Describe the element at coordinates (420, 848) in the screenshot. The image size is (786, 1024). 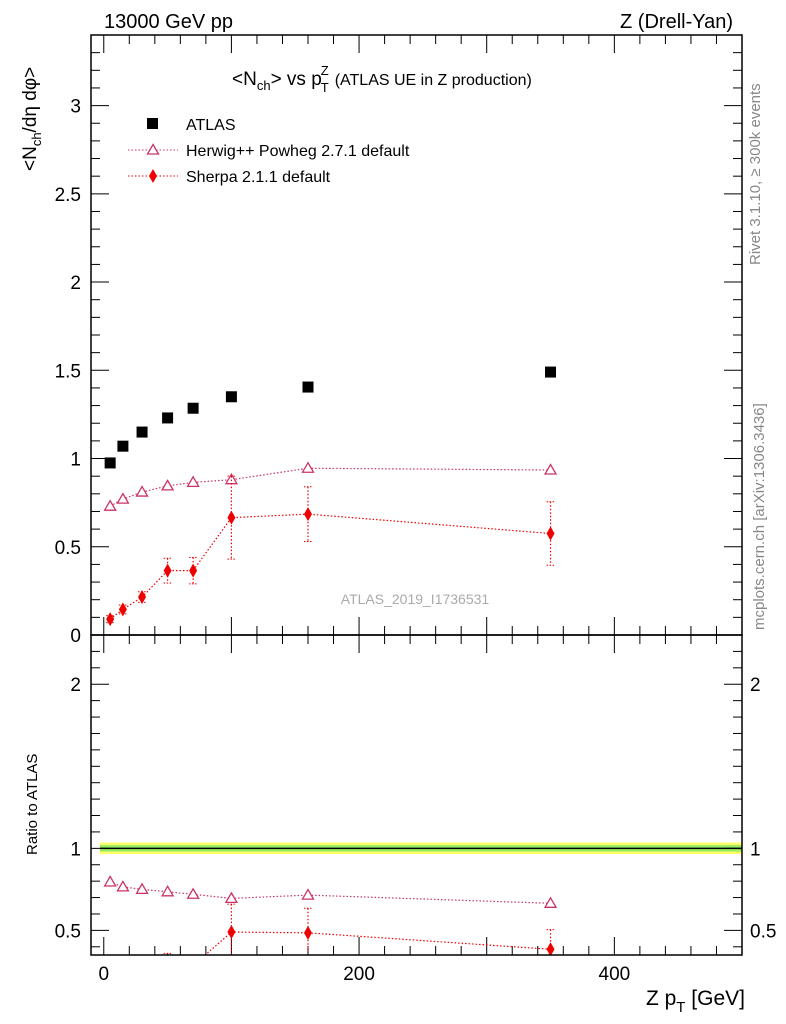
I see `ratio-band` at that location.